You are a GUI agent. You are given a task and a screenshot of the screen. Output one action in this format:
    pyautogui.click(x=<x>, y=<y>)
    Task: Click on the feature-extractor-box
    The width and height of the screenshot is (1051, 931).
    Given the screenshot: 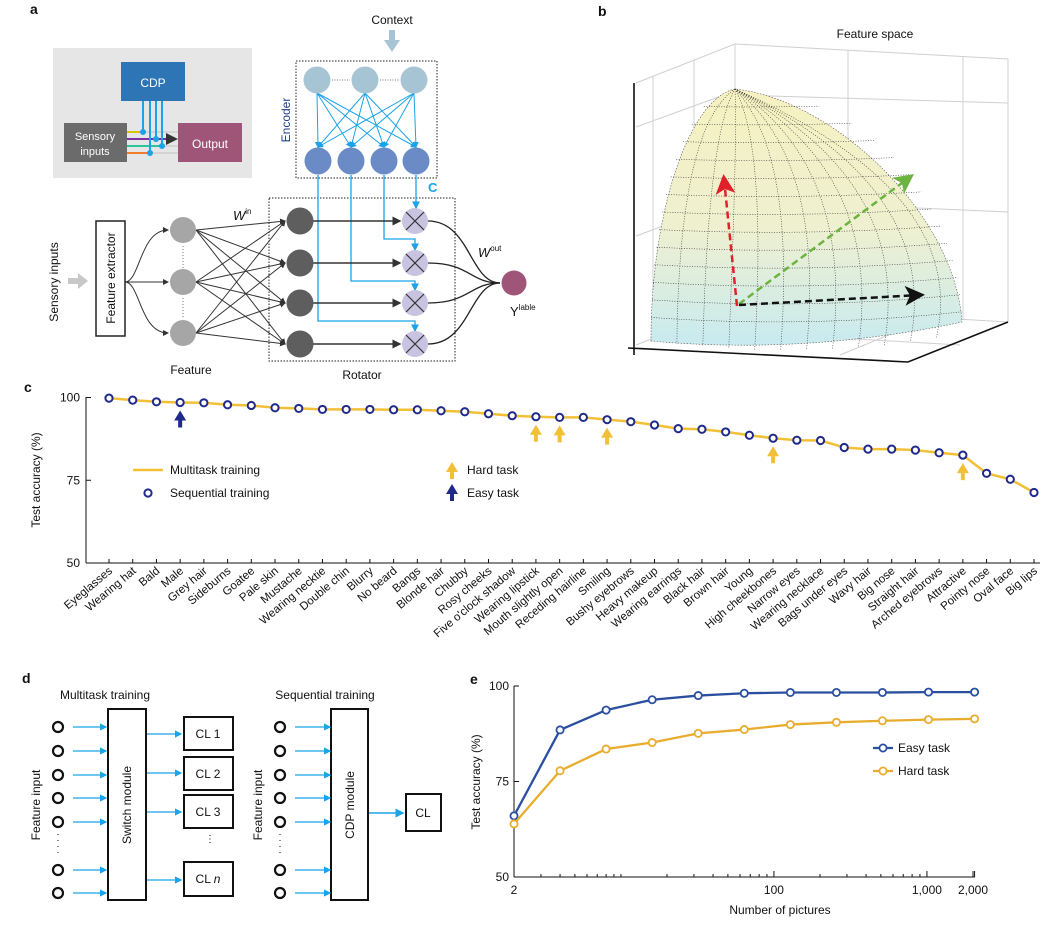 What is the action you would take?
    pyautogui.click(x=110, y=278)
    